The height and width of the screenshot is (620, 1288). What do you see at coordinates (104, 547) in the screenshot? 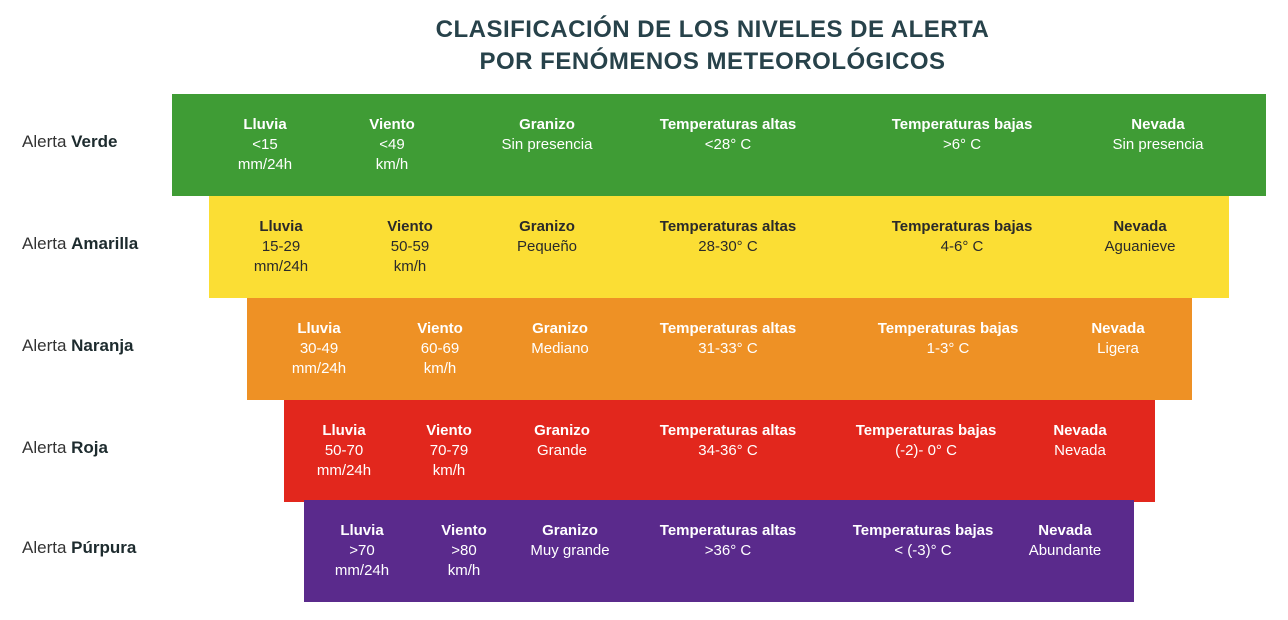
I see `row-label-level: Púrpura` at bounding box center [104, 547].